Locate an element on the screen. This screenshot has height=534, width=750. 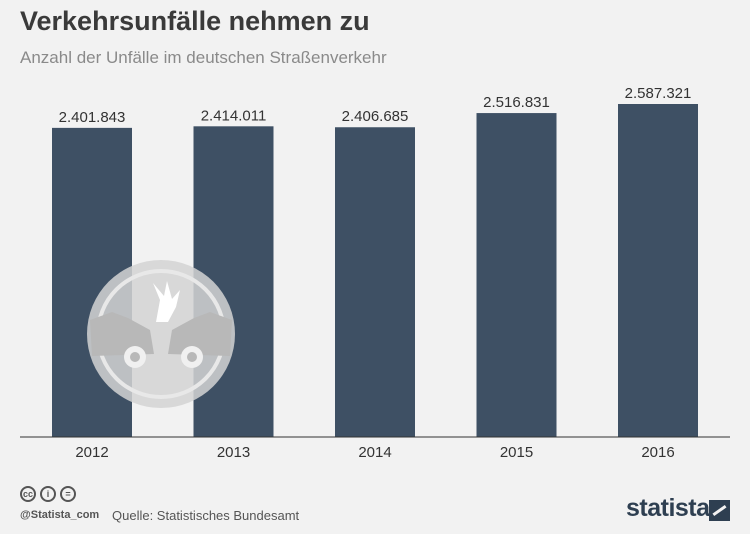
x-tick-label-2013: 2013 is located at coordinates (233, 452).